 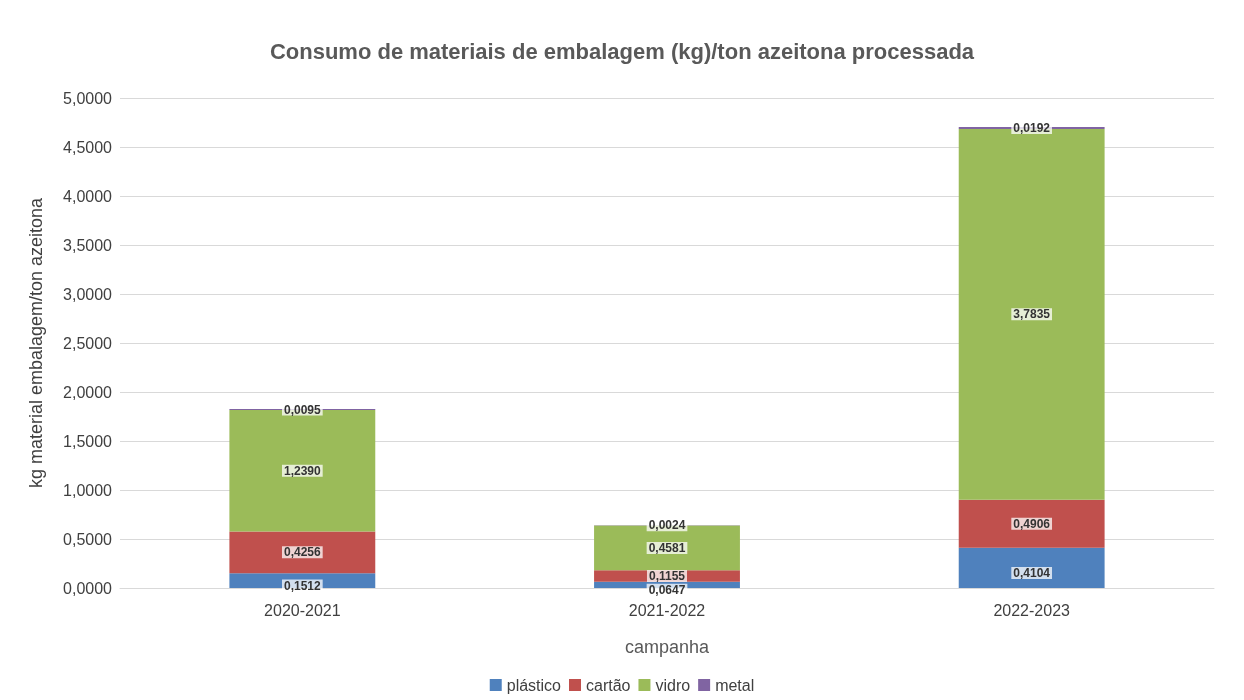 I want to click on data-label: 0,0192, so click(x=1032, y=127).